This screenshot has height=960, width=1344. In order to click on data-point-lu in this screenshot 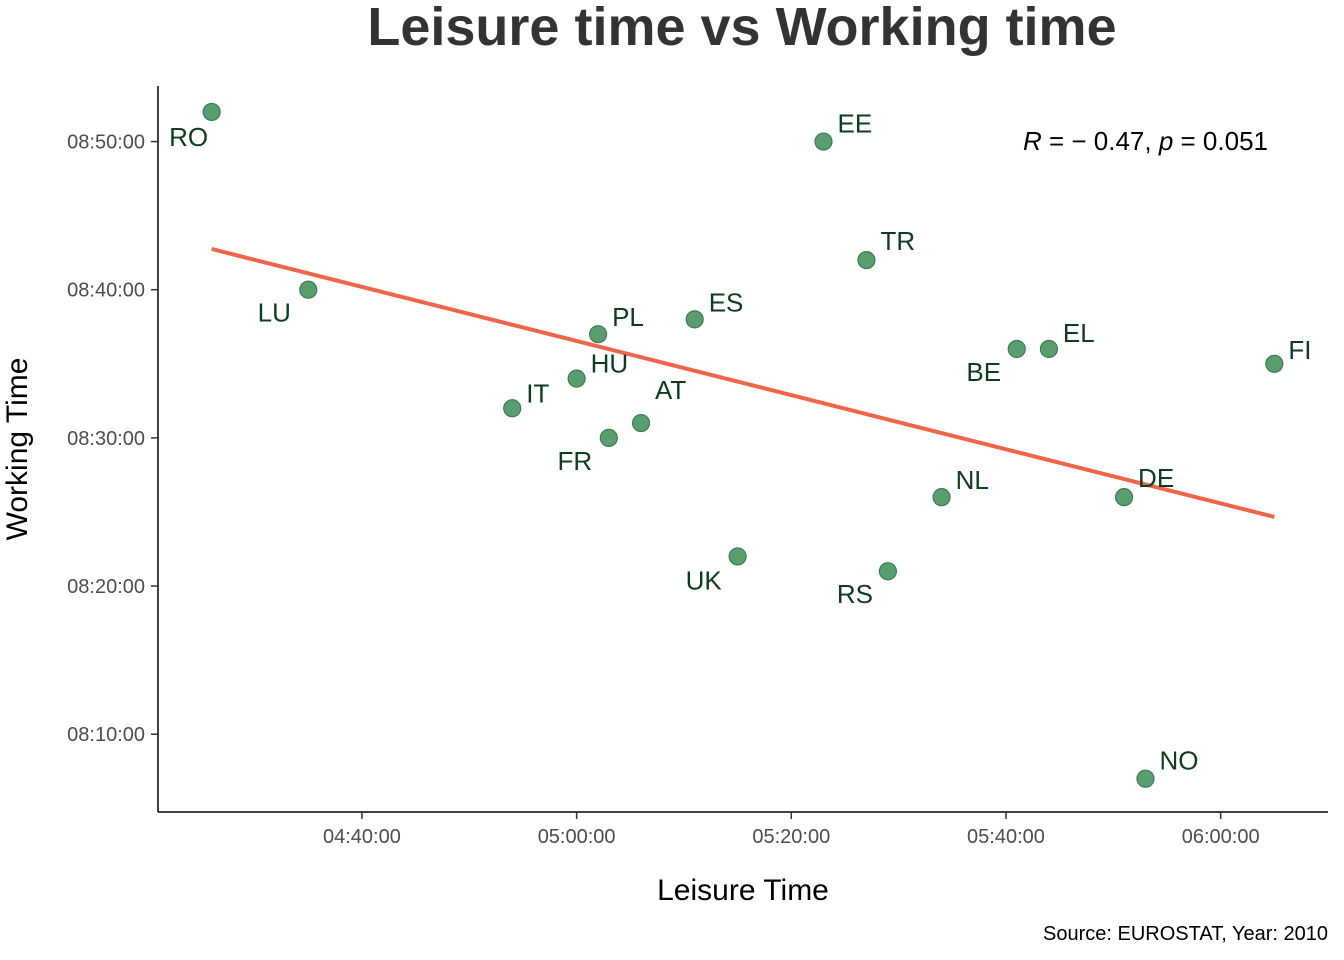, I will do `click(308, 289)`.